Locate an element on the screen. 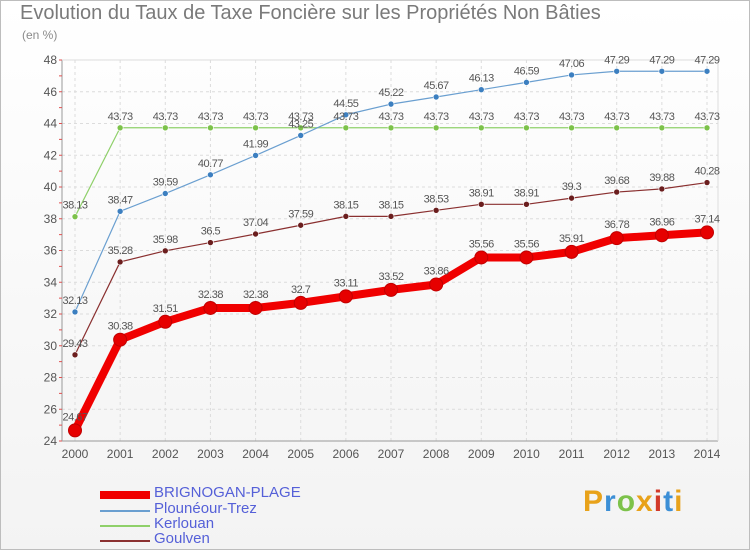 The height and width of the screenshot is (550, 750). data-label: 47.06 is located at coordinates (571, 64).